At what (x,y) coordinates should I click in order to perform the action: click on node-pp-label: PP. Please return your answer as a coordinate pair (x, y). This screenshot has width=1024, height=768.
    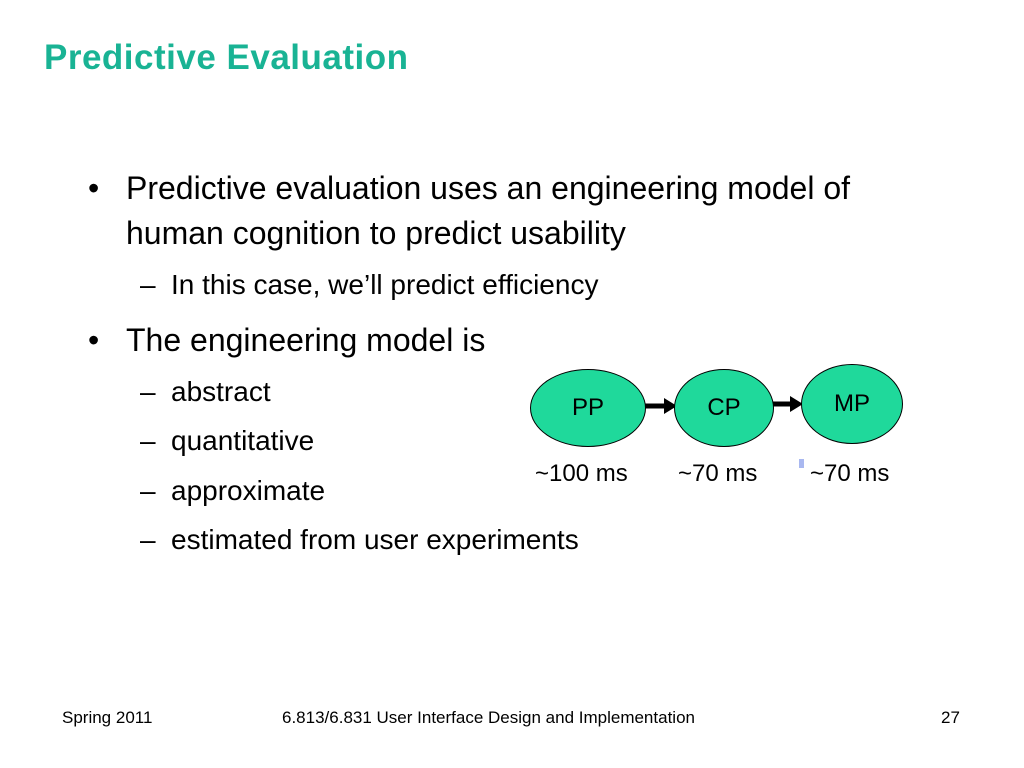
    Looking at the image, I should click on (587, 407).